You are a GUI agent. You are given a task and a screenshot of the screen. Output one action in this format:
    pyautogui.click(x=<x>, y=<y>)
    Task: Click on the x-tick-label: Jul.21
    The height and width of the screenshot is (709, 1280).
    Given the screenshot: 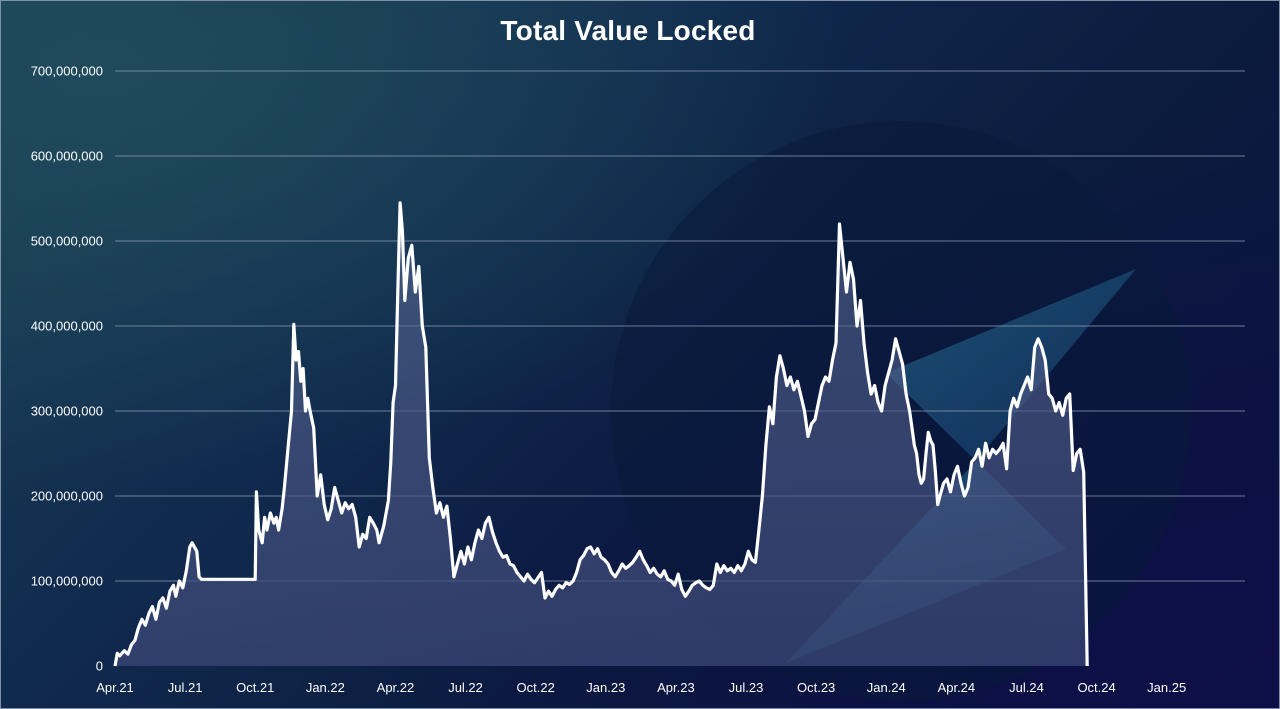 What is the action you would take?
    pyautogui.click(x=185, y=687)
    